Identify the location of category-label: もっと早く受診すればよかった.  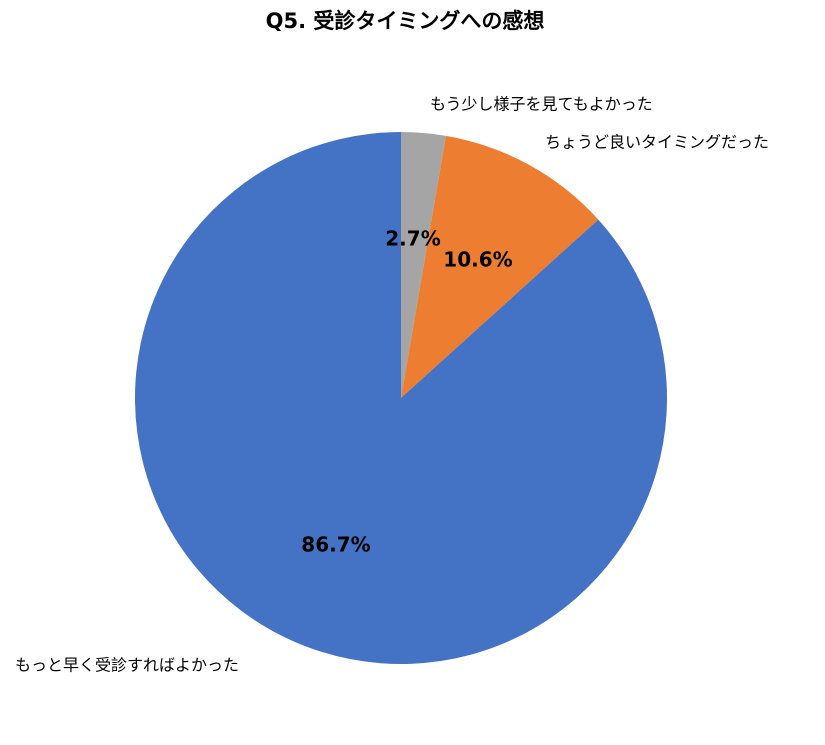
(127, 665).